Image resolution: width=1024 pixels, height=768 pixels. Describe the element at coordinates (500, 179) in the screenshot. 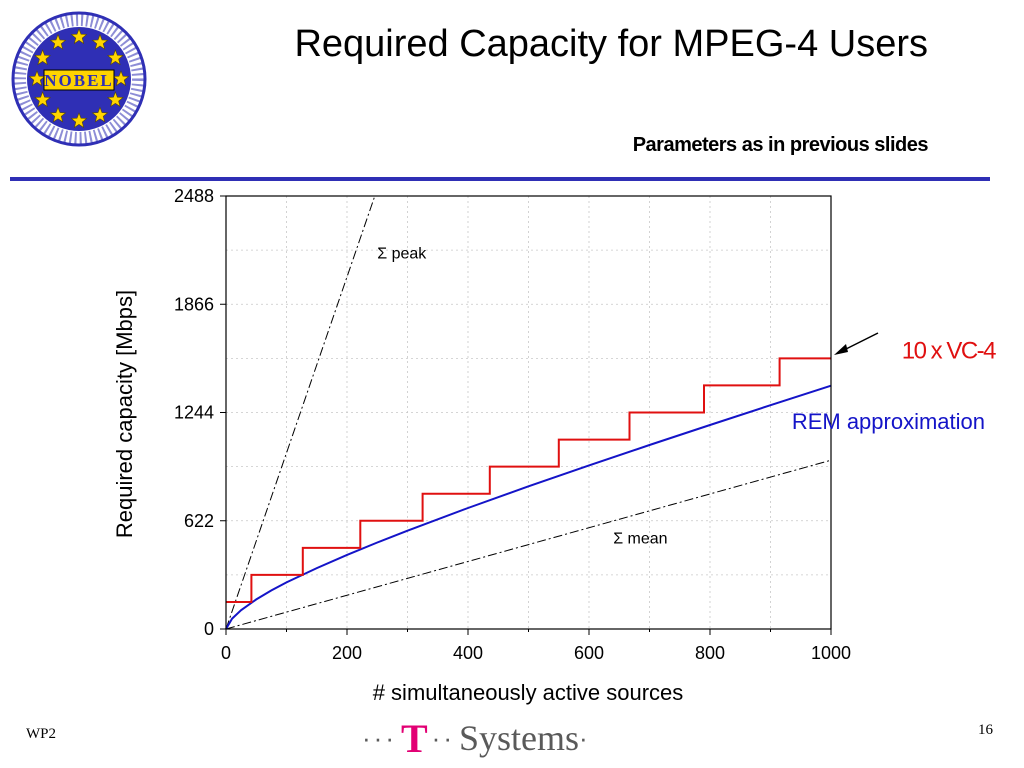

I see `title-divider` at that location.